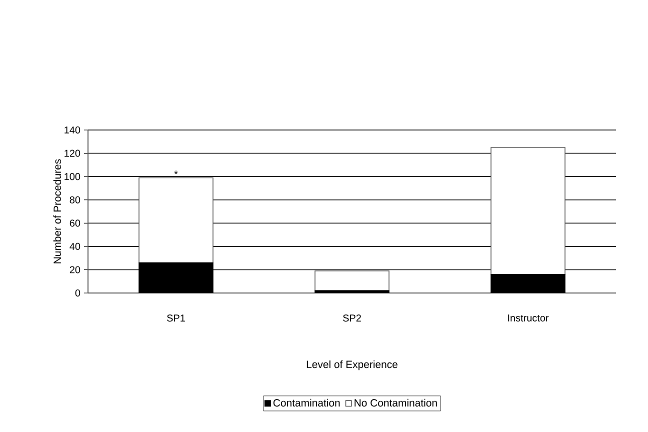 Image resolution: width=648 pixels, height=432 pixels. Describe the element at coordinates (72, 130) in the screenshot. I see `y-tick-label: 140` at that location.